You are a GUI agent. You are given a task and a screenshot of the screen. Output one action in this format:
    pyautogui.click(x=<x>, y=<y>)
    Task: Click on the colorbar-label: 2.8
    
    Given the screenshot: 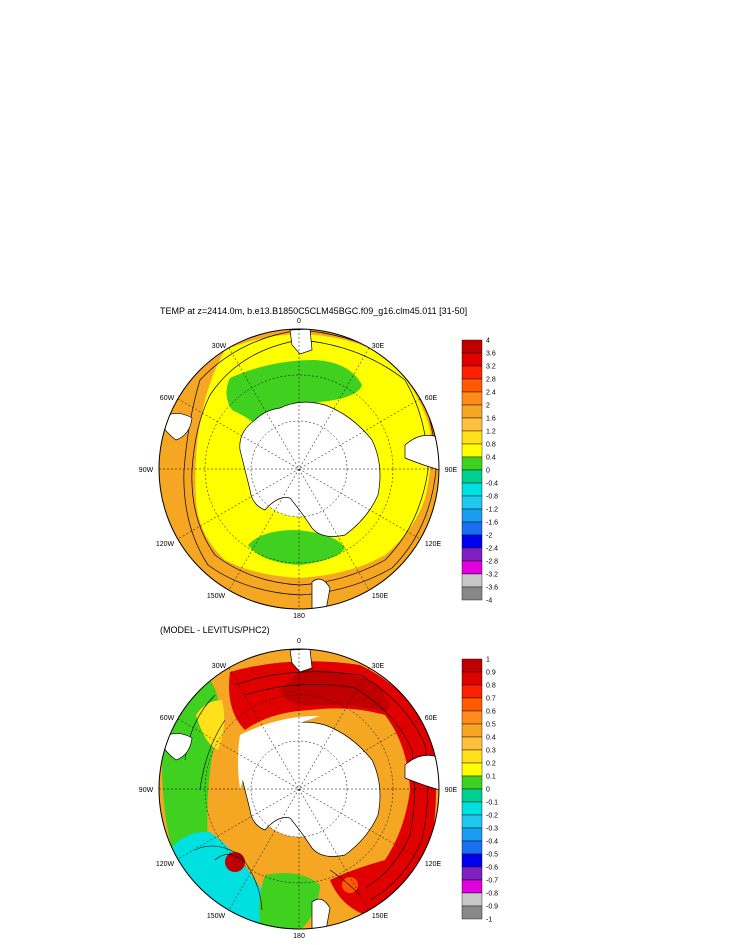 What is the action you would take?
    pyautogui.click(x=491, y=380)
    